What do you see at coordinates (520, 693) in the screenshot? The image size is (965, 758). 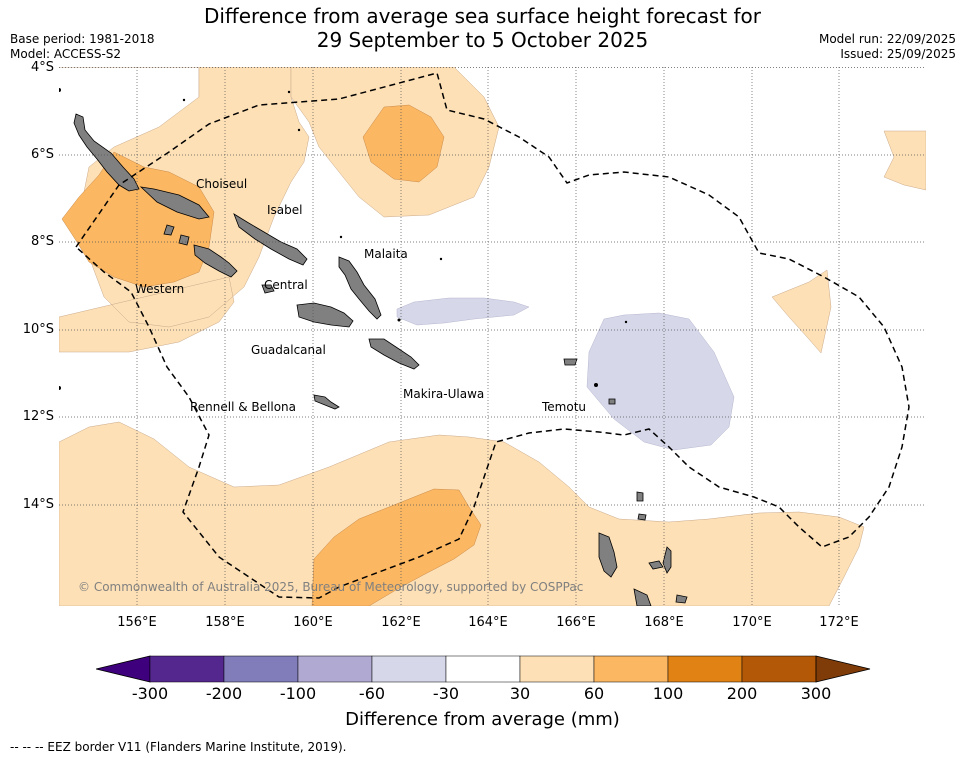 I see `colorbar-tick-5: 30` at bounding box center [520, 693].